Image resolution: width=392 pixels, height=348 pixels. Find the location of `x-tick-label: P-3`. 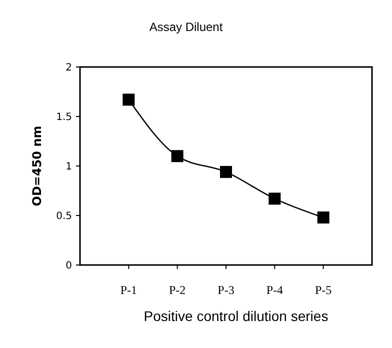

x-tick-label: P-3 is located at coordinates (226, 290).